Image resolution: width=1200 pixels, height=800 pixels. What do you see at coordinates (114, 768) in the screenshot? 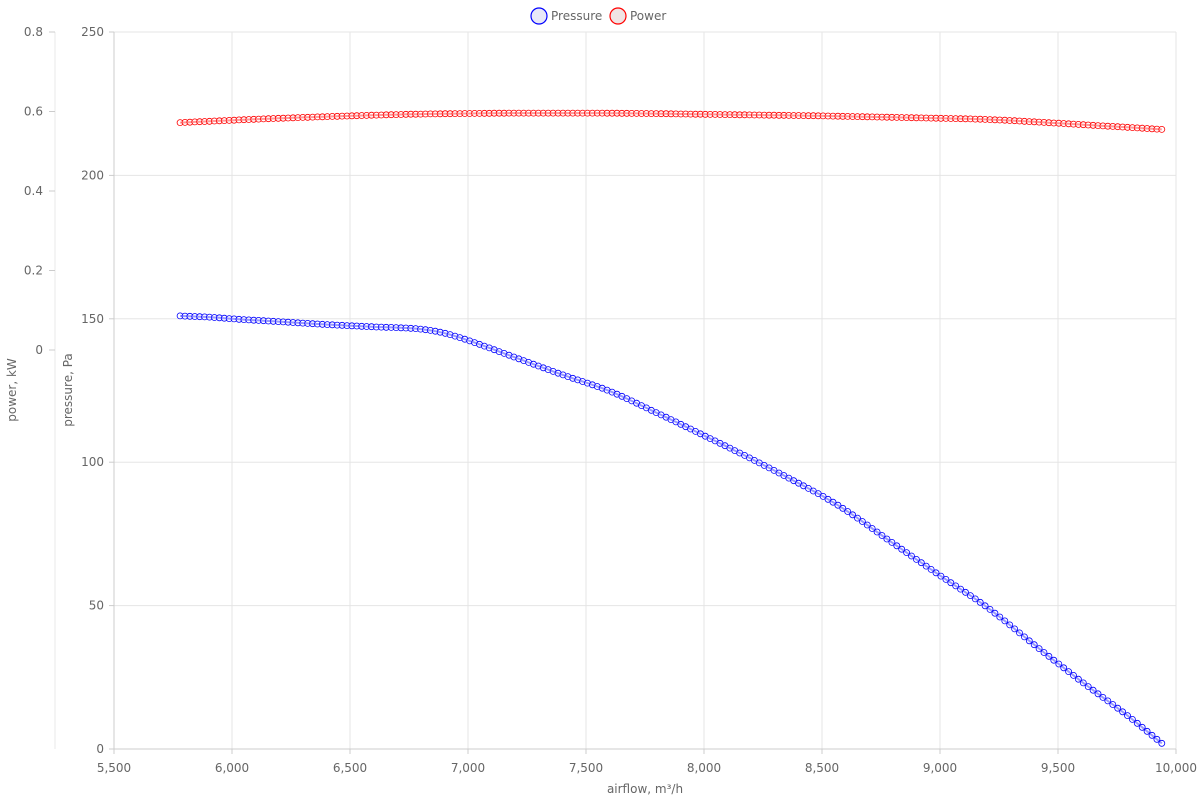
I see `x-tick-label: 5,500` at bounding box center [114, 768].